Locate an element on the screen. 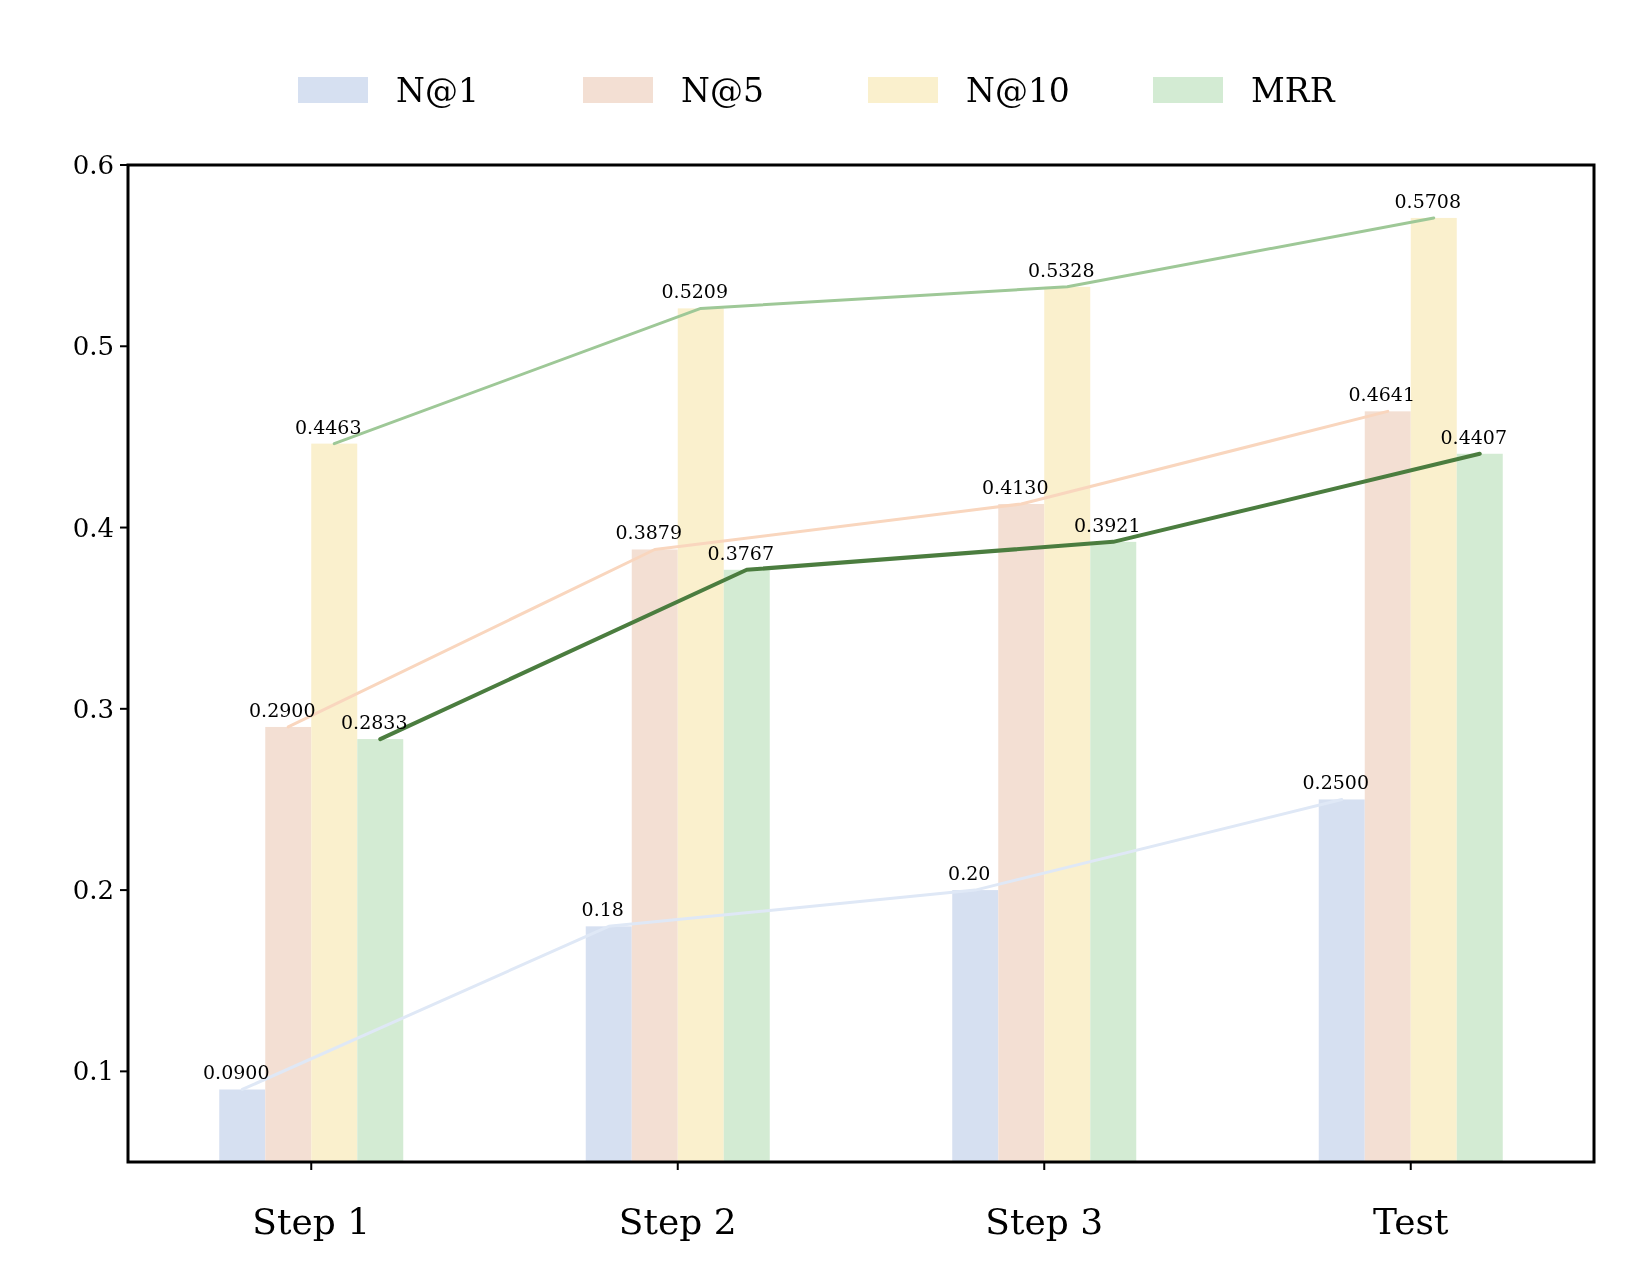 The height and width of the screenshot is (1272, 1640). data-label: 0.20 is located at coordinates (969, 873).